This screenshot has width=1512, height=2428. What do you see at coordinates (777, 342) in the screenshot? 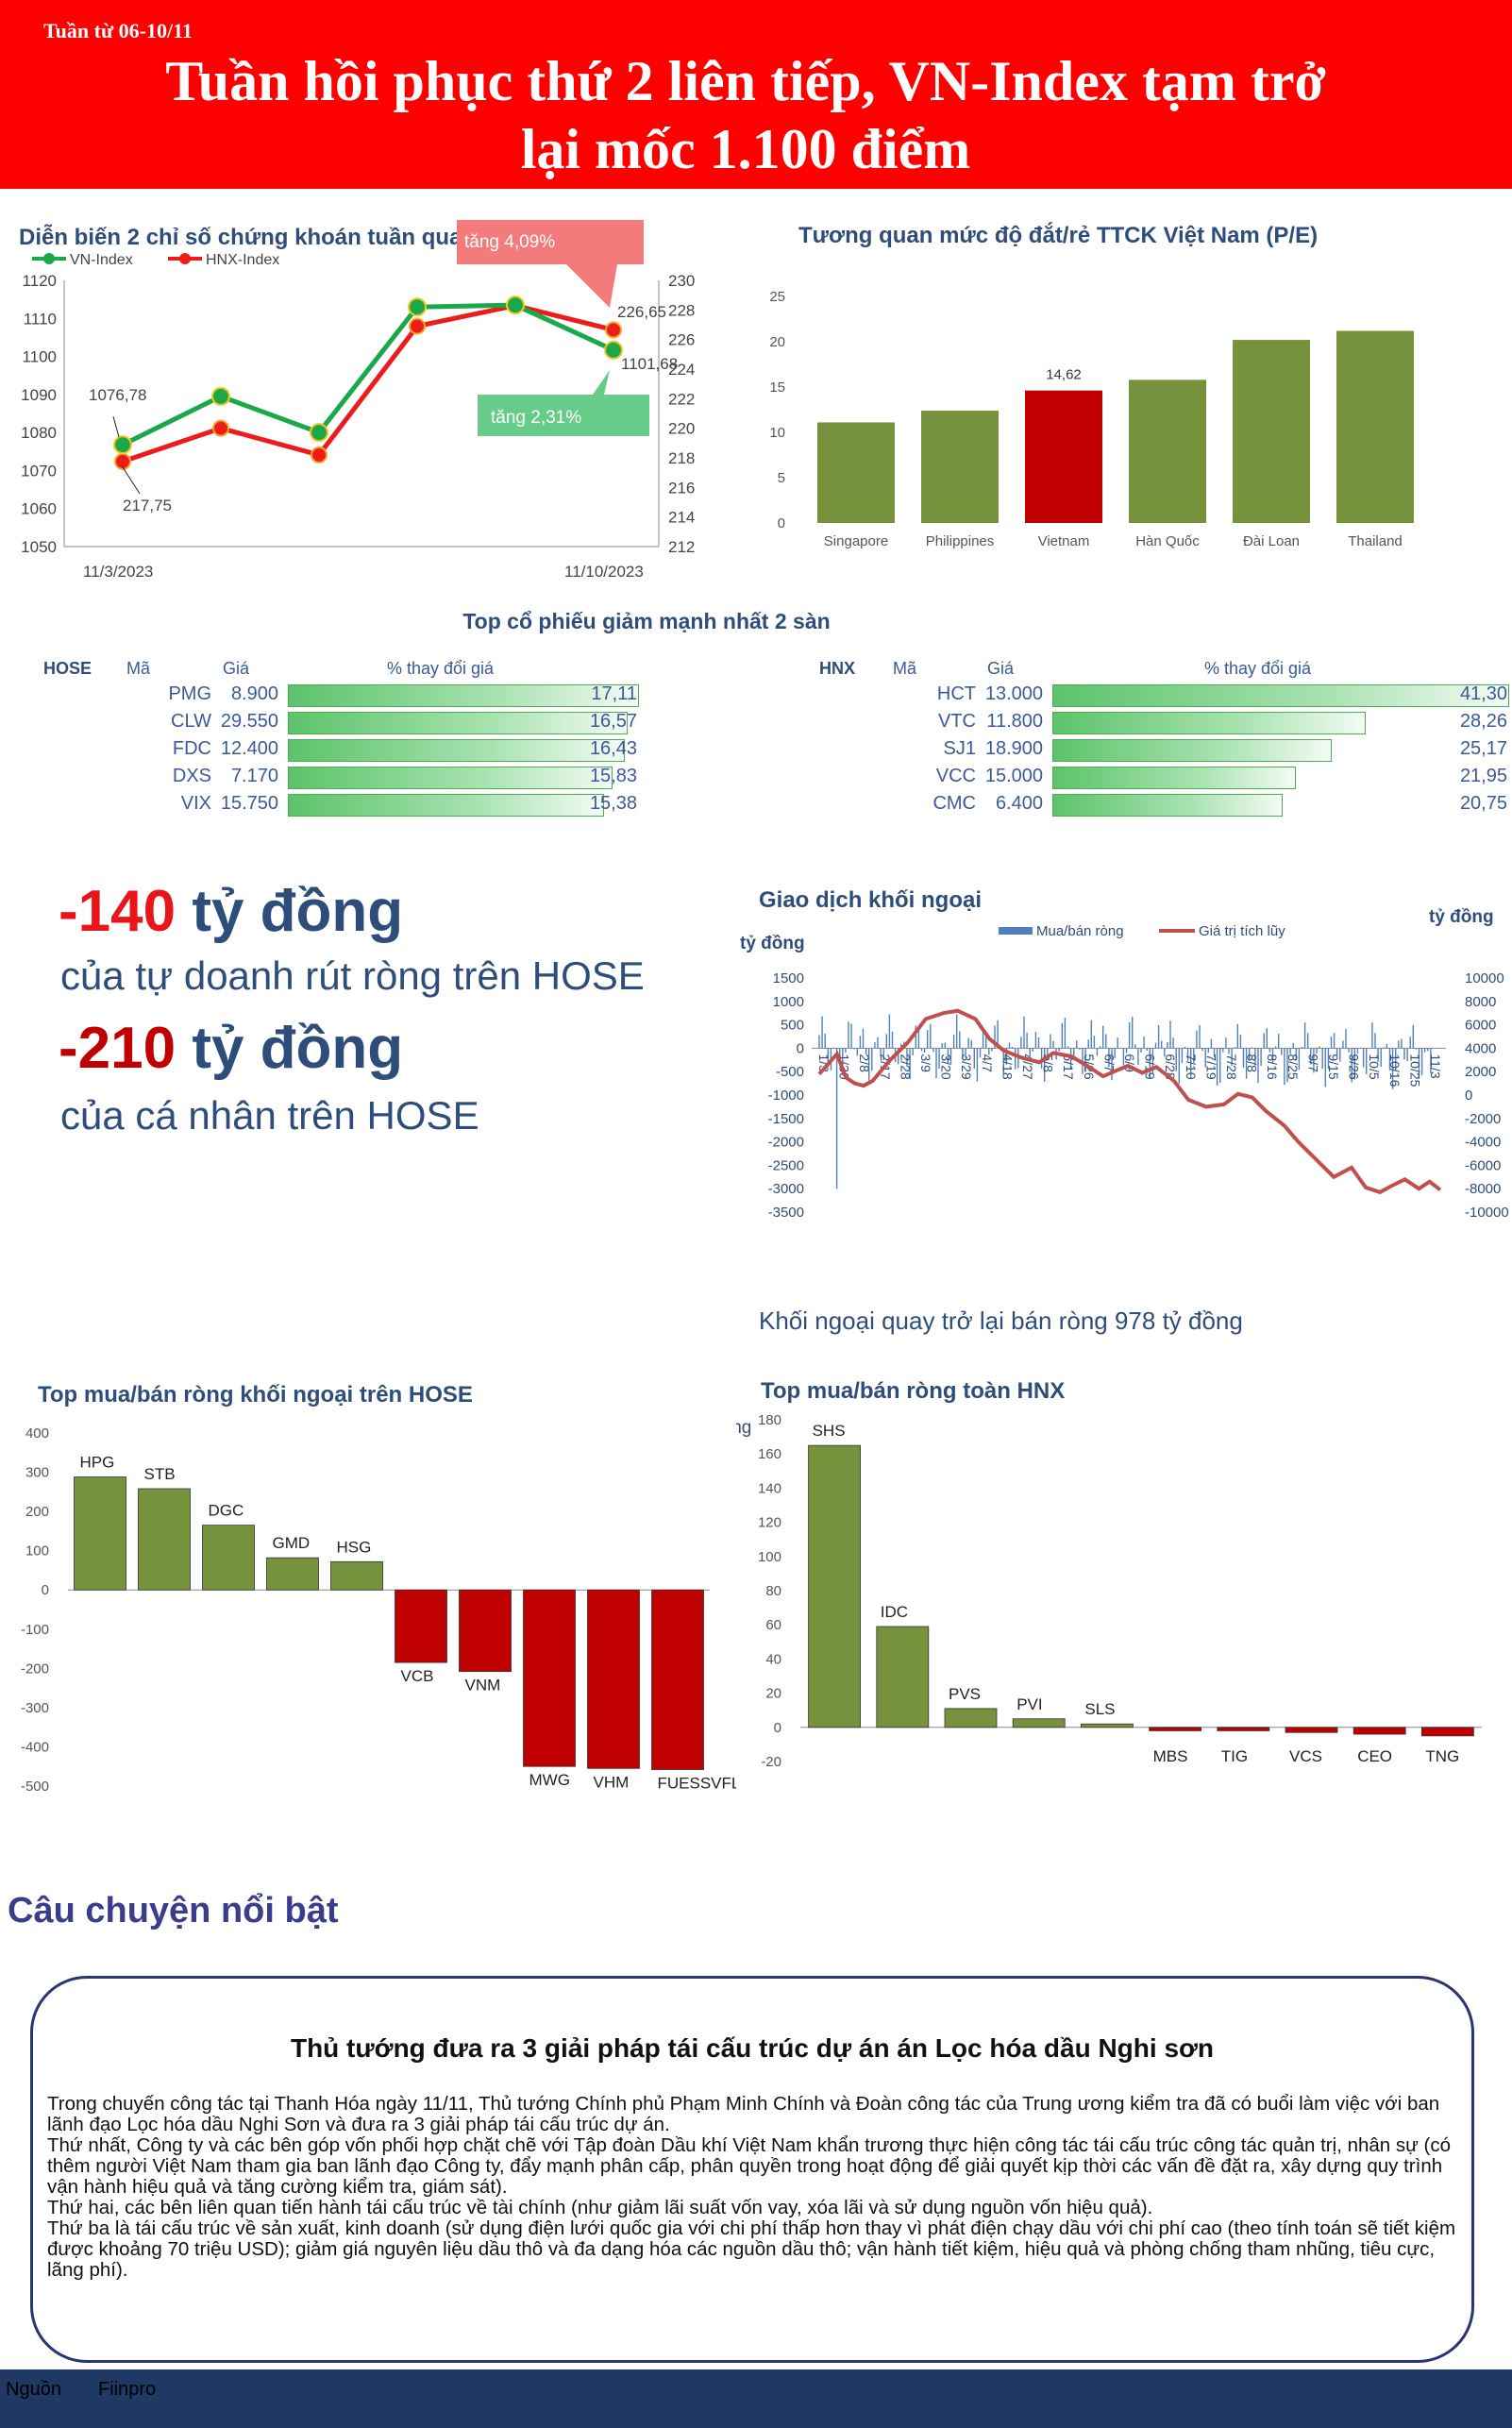
I see `pe-y-tick-label: 20` at bounding box center [777, 342].